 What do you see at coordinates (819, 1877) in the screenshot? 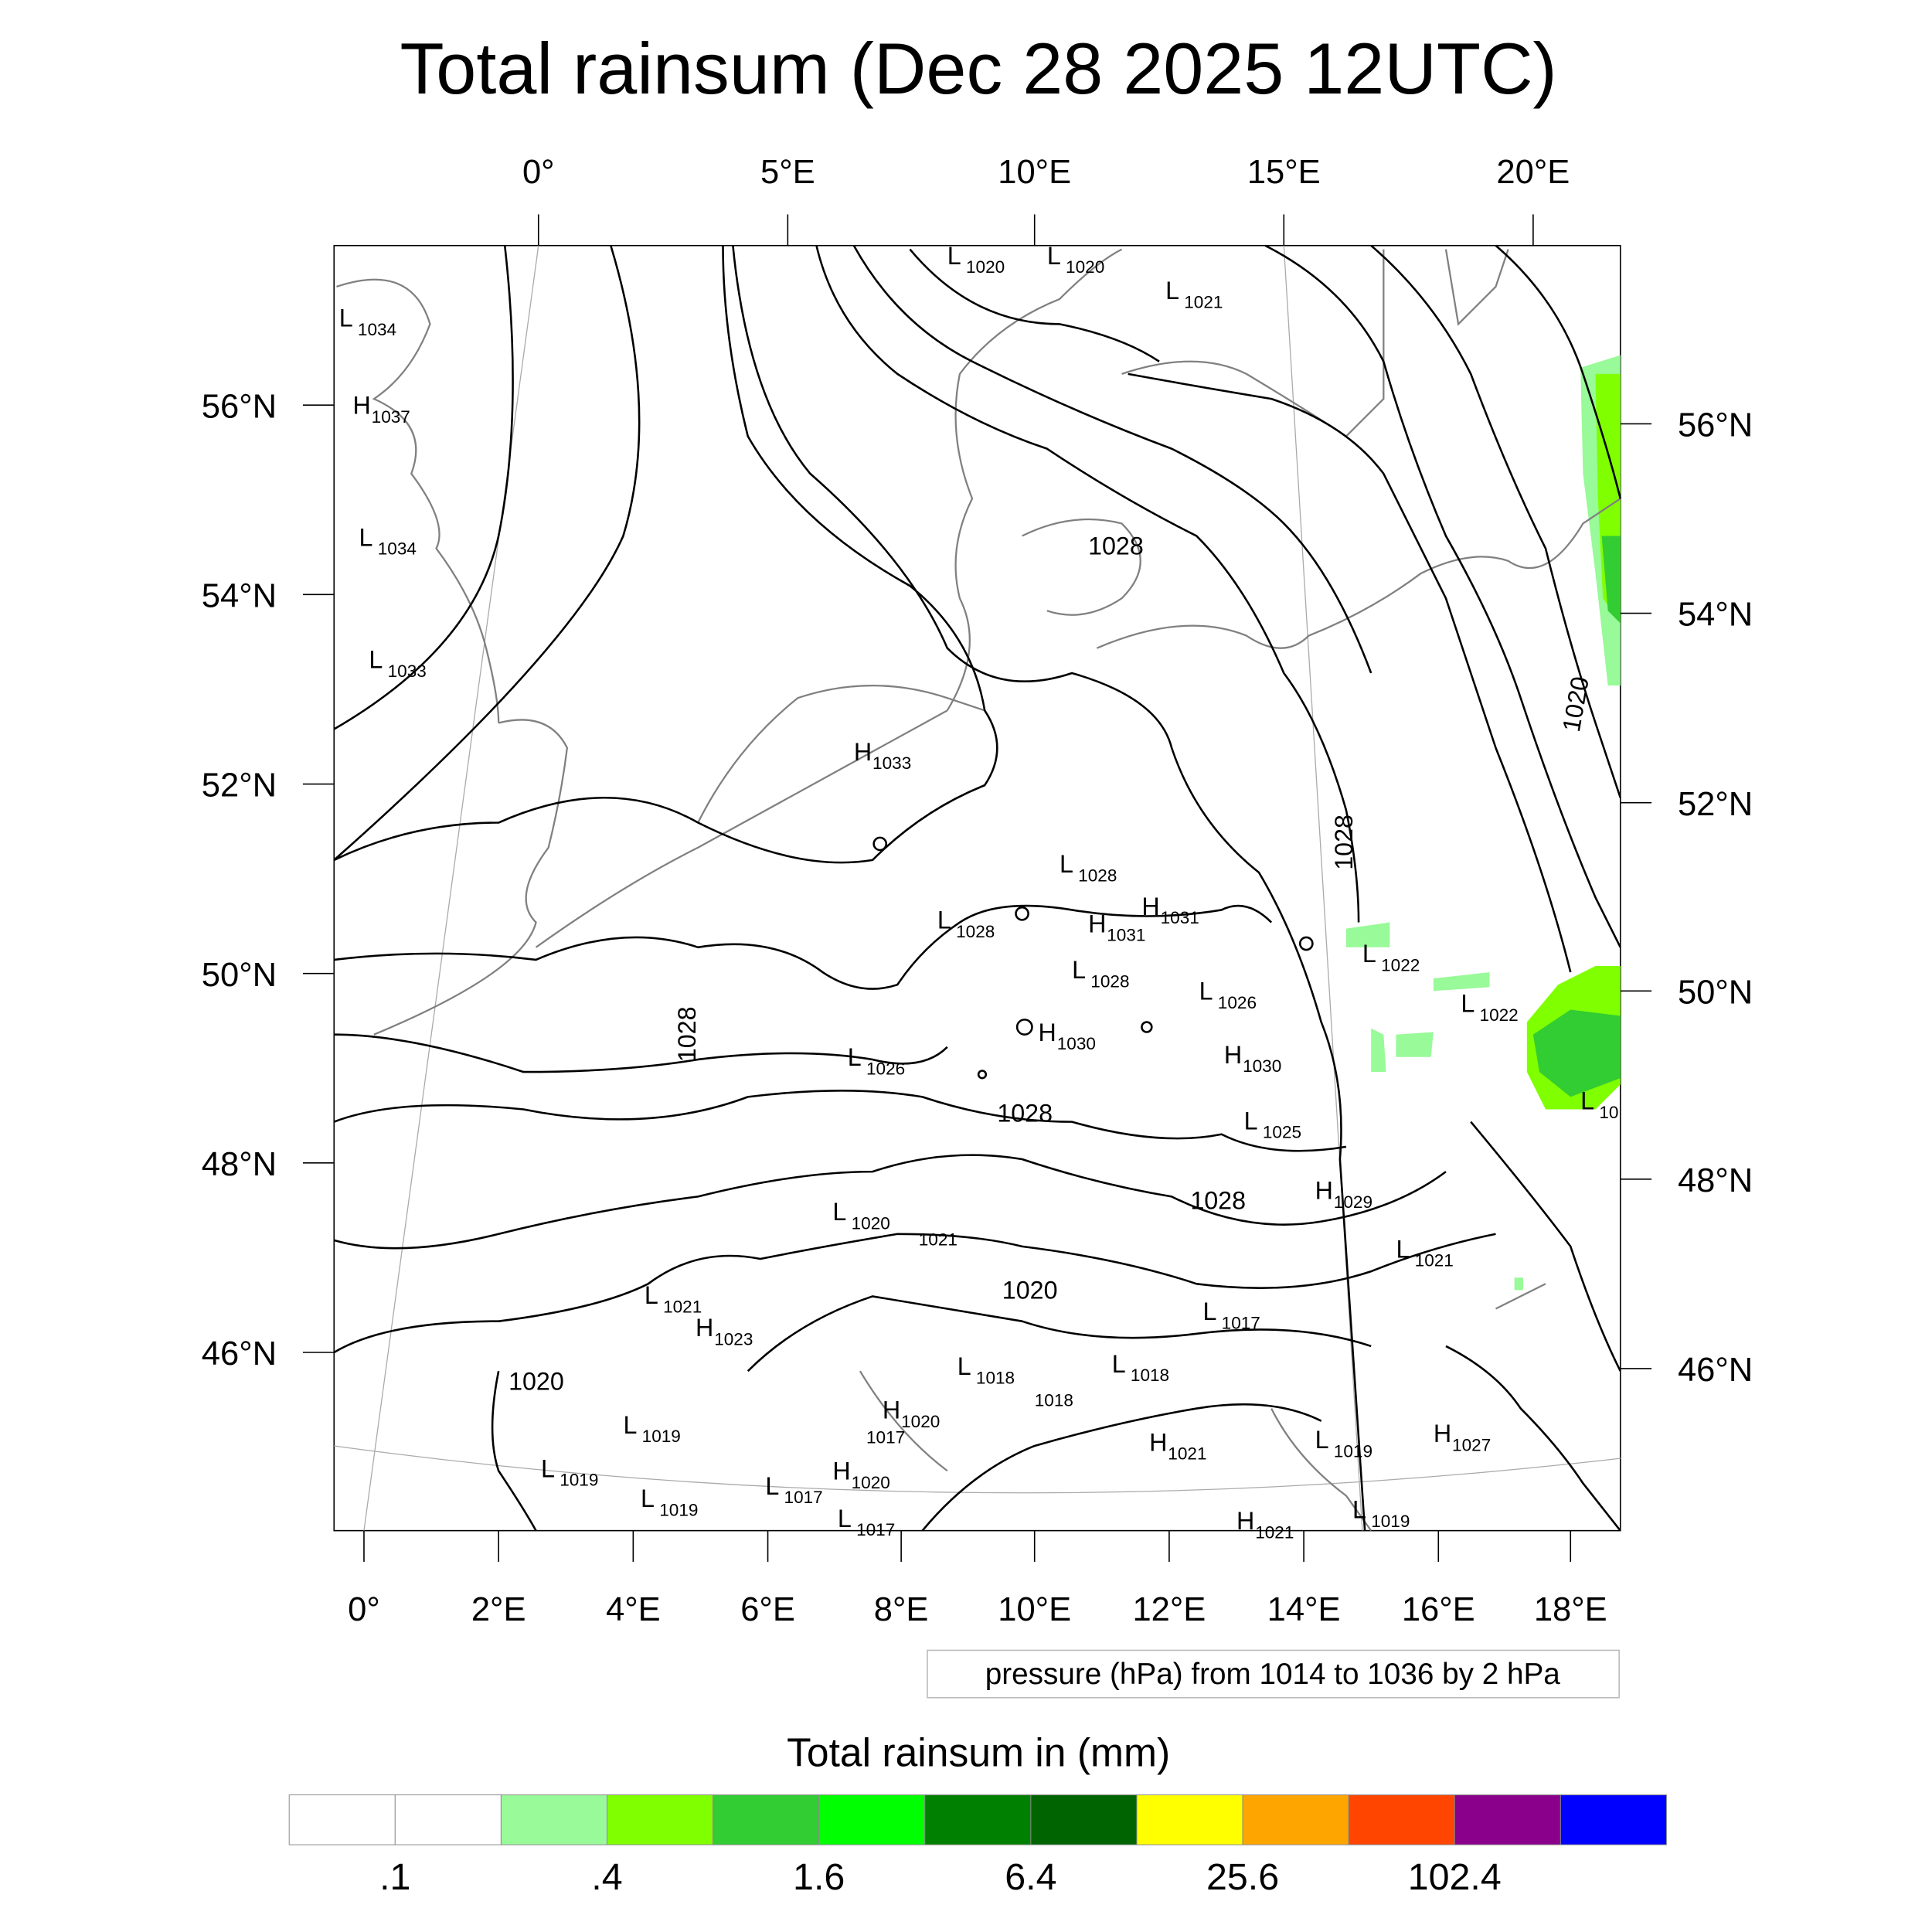
I see `colorbar-label: 1.6` at bounding box center [819, 1877].